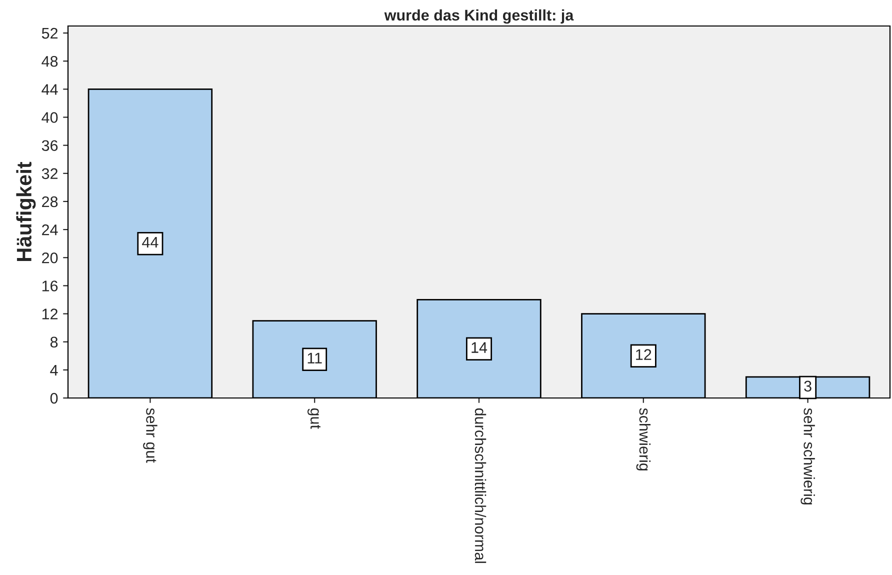 The width and height of the screenshot is (892, 575). I want to click on x-tick-label: durchschnittlich/normal, so click(480, 485).